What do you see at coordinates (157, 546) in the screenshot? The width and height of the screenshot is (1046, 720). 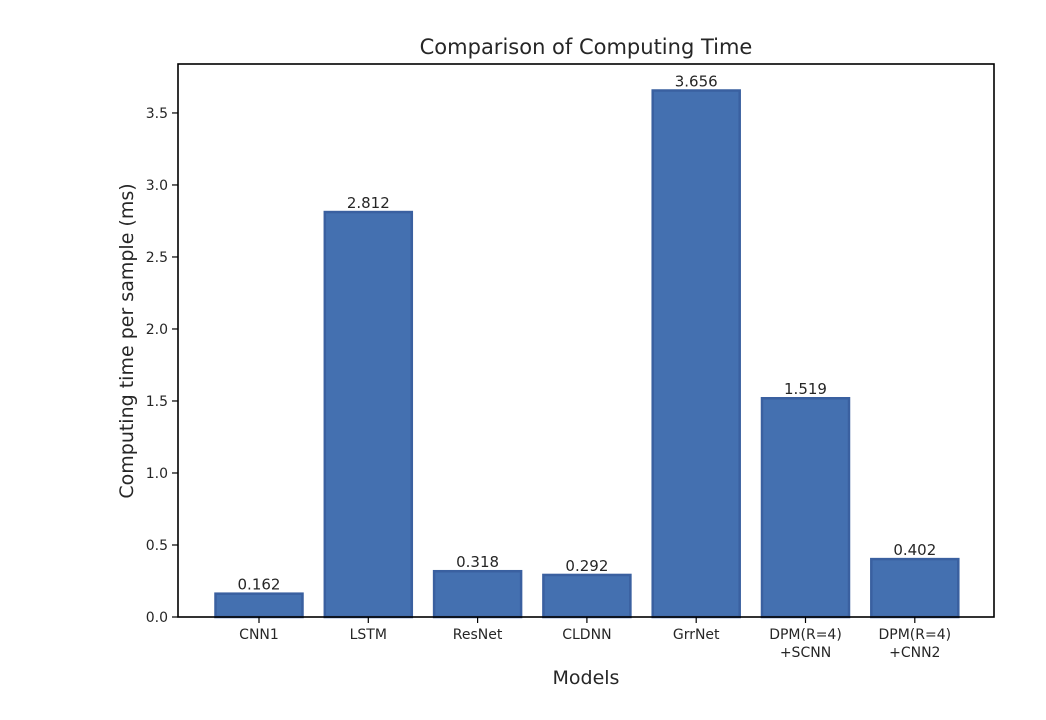 I see `y-tick-label: 0.5` at bounding box center [157, 546].